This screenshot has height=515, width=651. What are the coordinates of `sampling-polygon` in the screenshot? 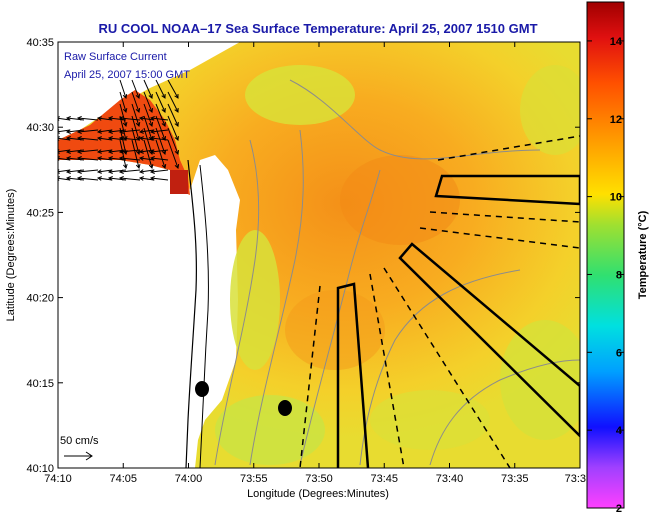 It's located at (353, 375).